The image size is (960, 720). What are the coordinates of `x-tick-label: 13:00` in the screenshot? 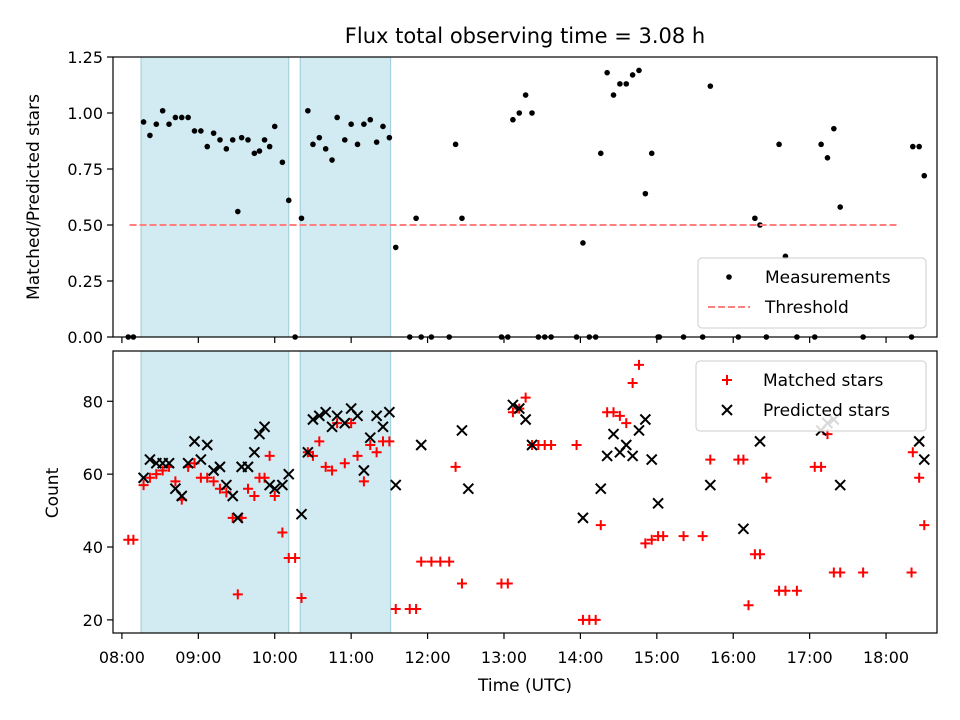 It's located at (504, 657).